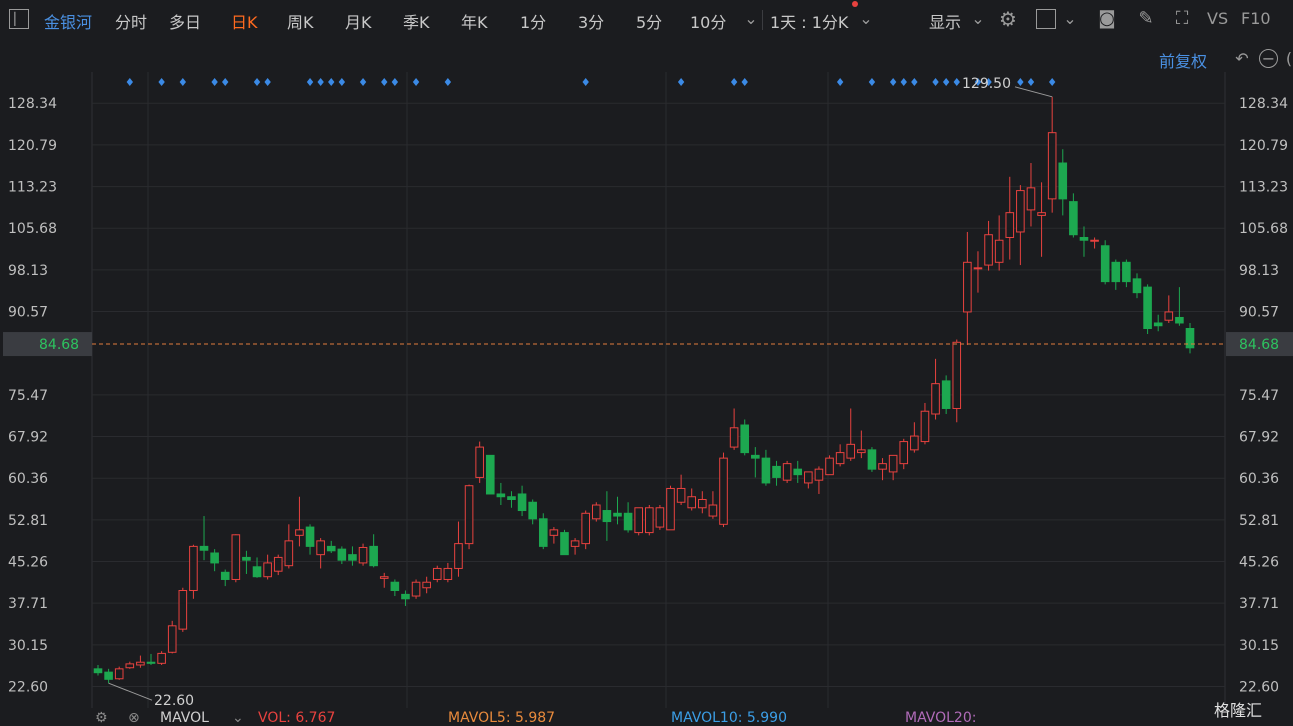 This screenshot has width=1293, height=726. Describe the element at coordinates (28, 479) in the screenshot. I see `y-tick-label-left: 60.36` at that location.